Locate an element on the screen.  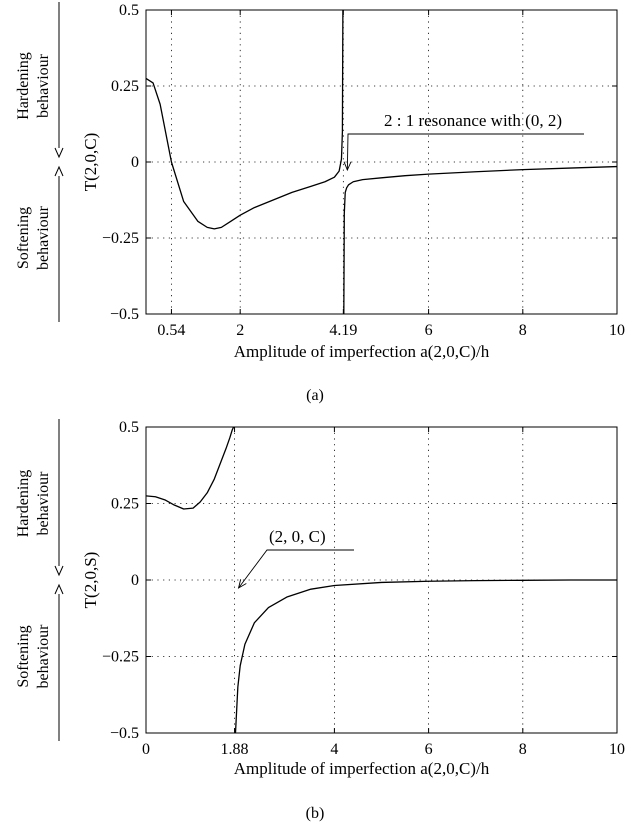
x-tick-label: 4.19 is located at coordinates (343, 330).